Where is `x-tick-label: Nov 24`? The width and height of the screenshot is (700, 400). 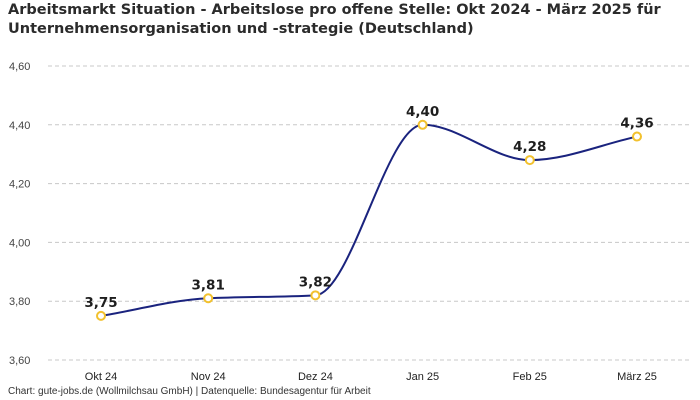
x-tick-label: Nov 24 is located at coordinates (208, 377).